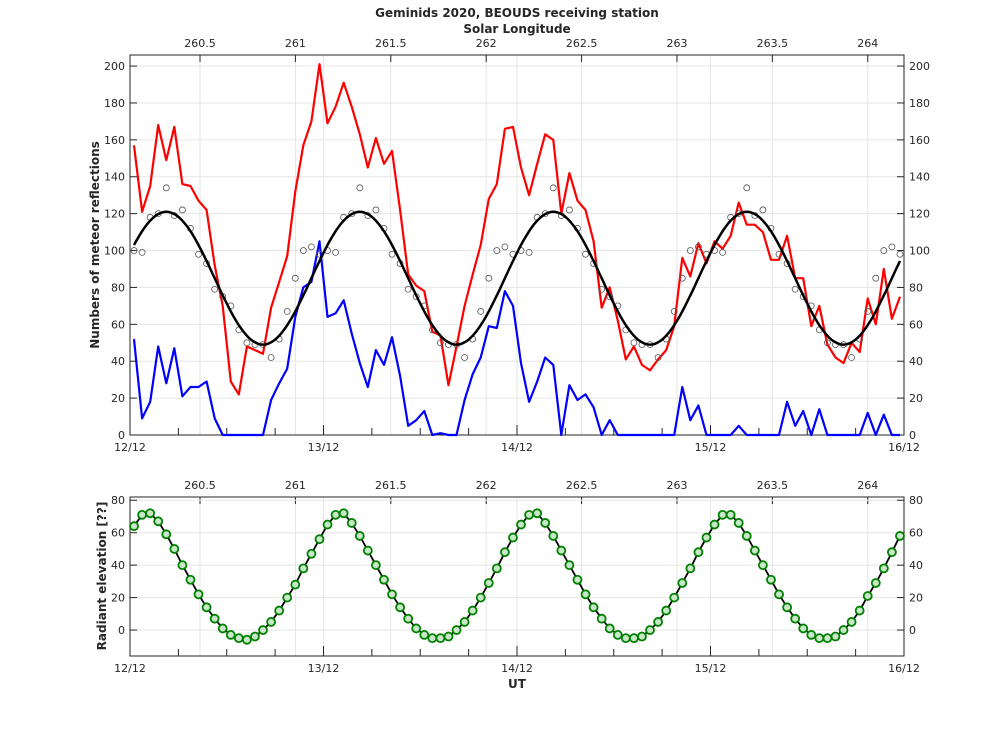 The height and width of the screenshot is (741, 999). Describe the element at coordinates (324, 668) in the screenshot. I see `bottom-x-tick-label: 13/12` at that location.